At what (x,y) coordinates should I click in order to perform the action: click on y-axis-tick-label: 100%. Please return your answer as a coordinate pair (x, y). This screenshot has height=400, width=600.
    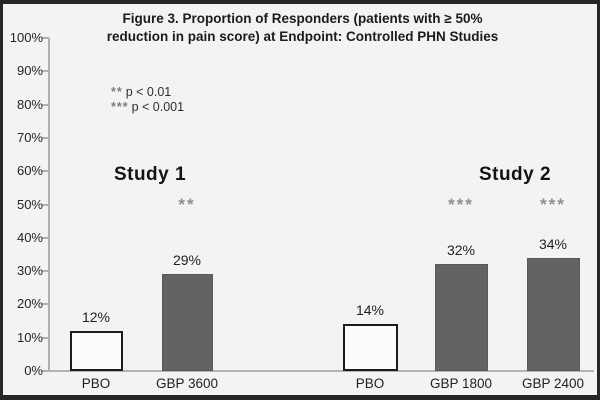
    Looking at the image, I should click on (26, 37).